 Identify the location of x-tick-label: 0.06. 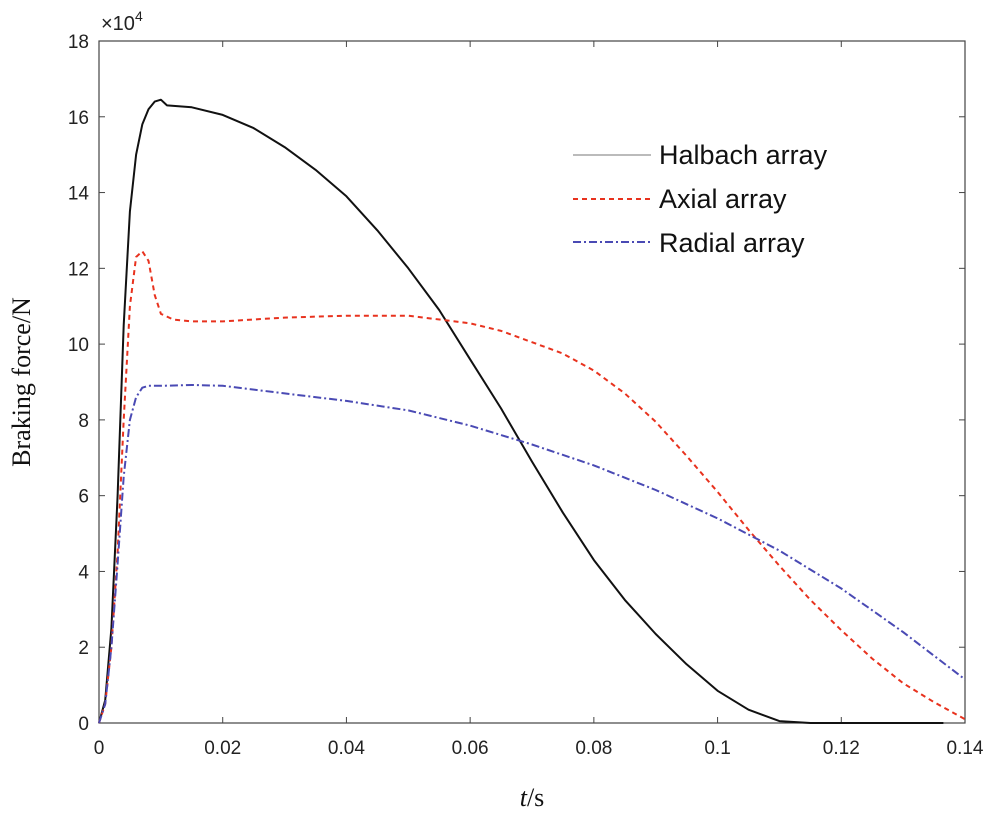
(470, 748).